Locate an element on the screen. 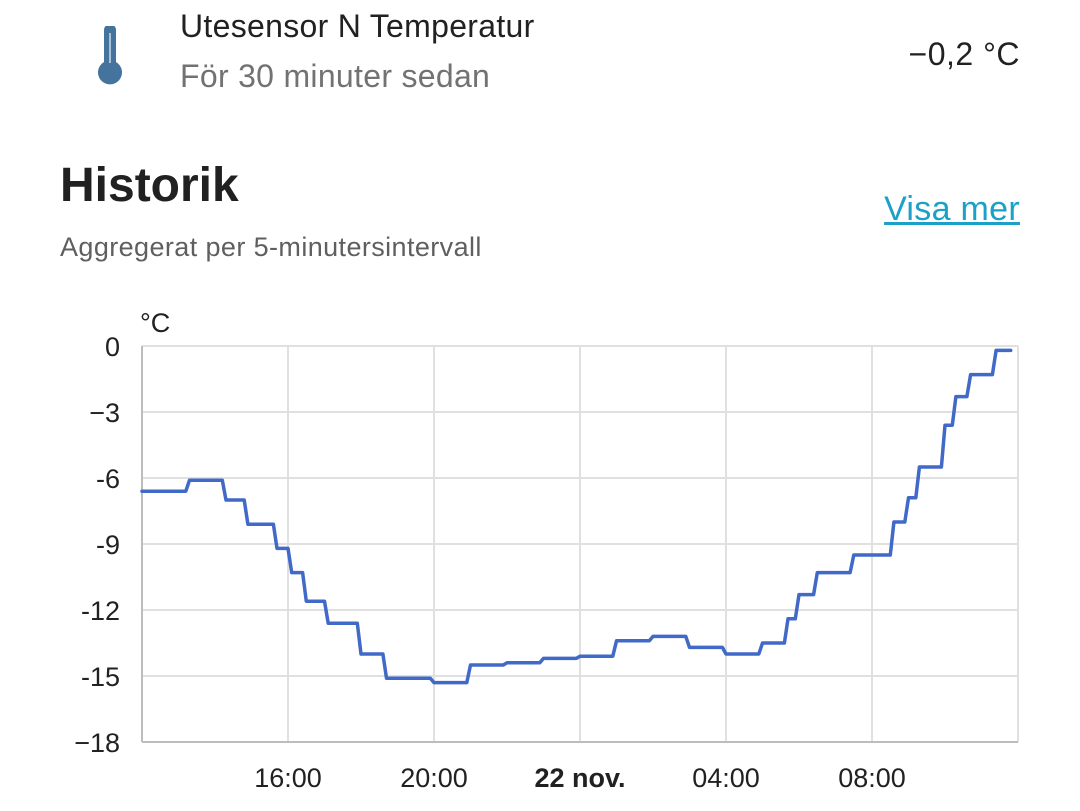  history-subtitle: Aggregerat per 5-minutersintervall is located at coordinates (271, 247).